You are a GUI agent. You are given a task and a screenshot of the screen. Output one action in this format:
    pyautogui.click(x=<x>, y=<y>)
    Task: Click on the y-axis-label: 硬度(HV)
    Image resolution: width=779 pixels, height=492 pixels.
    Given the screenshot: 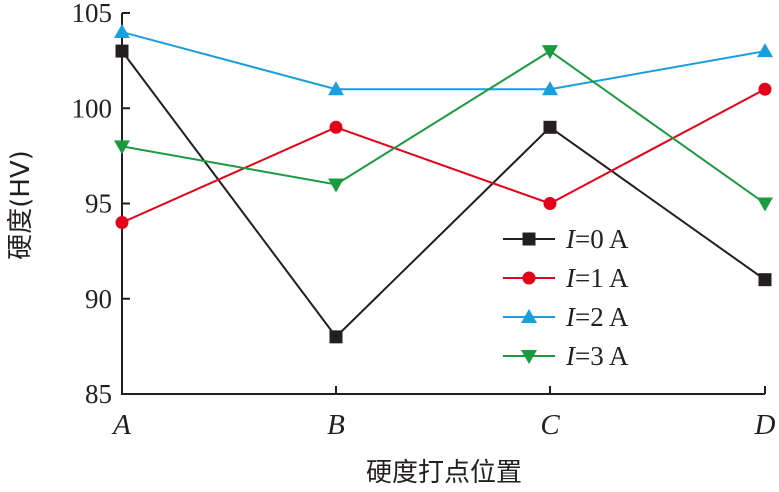 What is the action you would take?
    pyautogui.click(x=21, y=205)
    